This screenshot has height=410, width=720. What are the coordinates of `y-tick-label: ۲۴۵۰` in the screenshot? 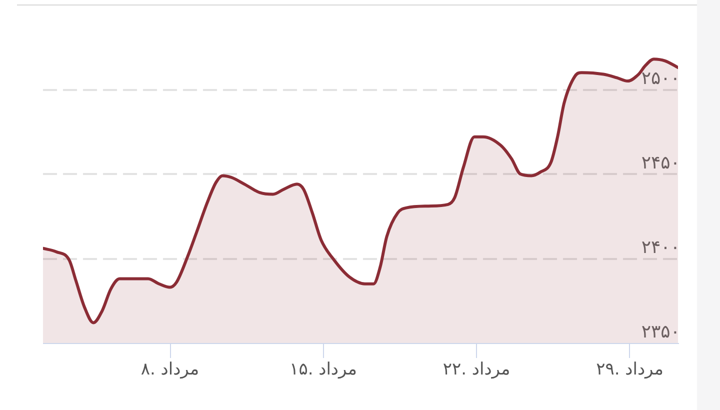 It's located at (660, 163).